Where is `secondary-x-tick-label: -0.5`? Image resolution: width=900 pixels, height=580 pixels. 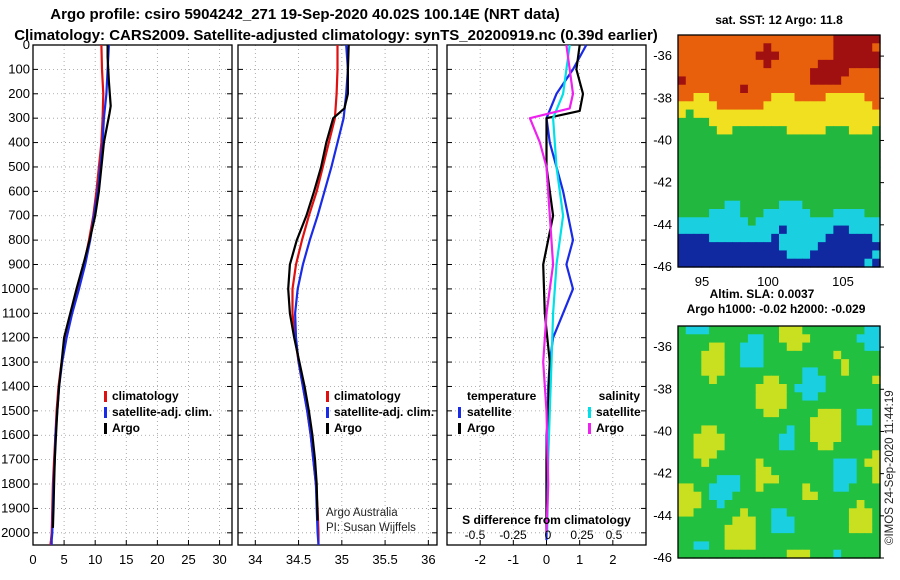 secondary-x-tick-label: -0.5 is located at coordinates (475, 535).